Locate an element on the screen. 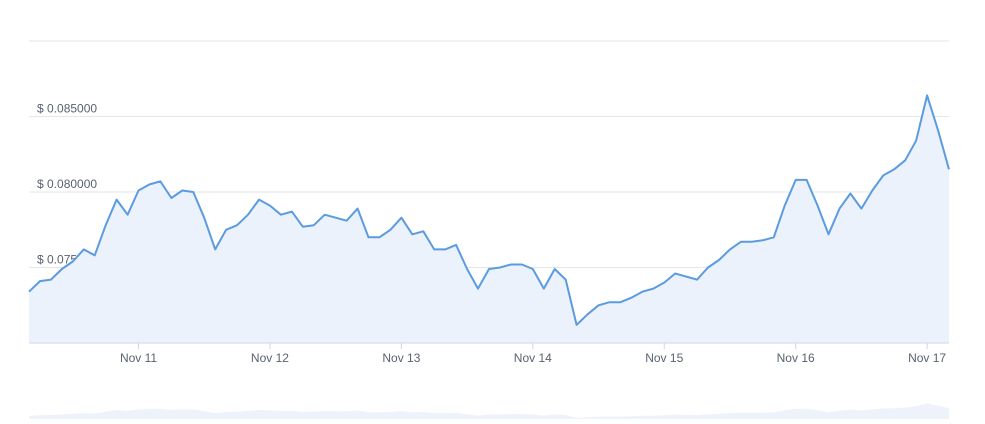 This screenshot has width=985, height=424. x-tick-label: Nov 15 is located at coordinates (664, 358).